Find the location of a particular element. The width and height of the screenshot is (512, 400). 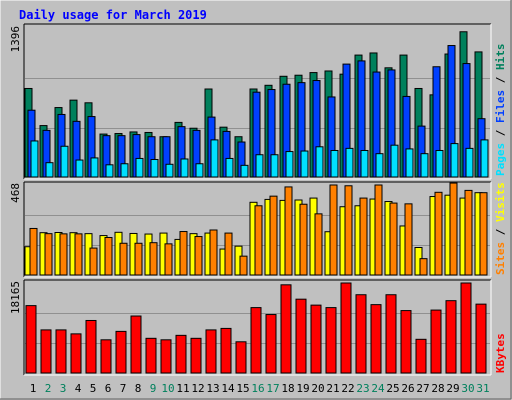

x-tick-label: 28 is located at coordinates (437, 388).